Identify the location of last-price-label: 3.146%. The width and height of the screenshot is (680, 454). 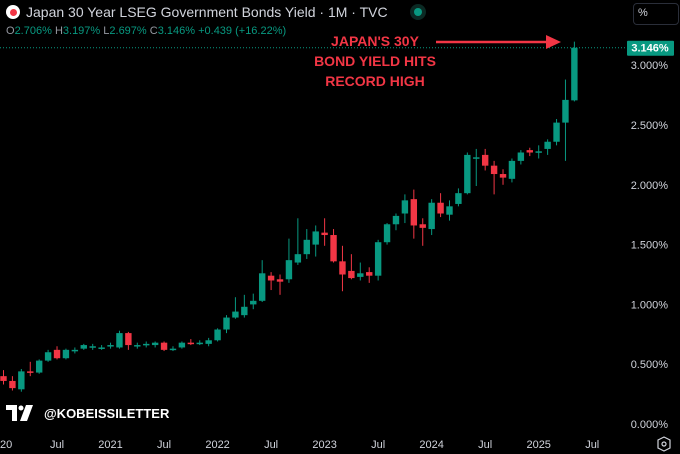
(650, 49).